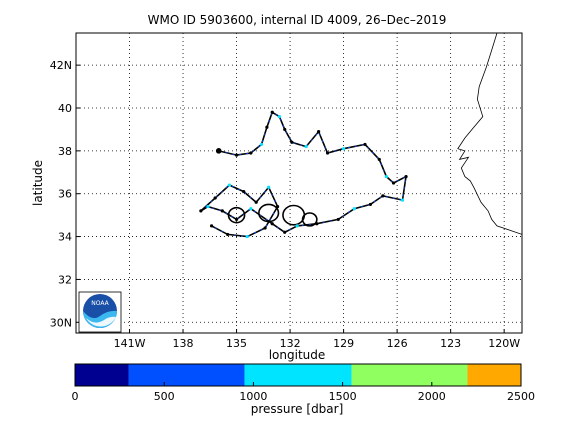 The image size is (576, 432). What do you see at coordinates (130, 343) in the screenshot?
I see `x-tick-label: 141W` at bounding box center [130, 343].